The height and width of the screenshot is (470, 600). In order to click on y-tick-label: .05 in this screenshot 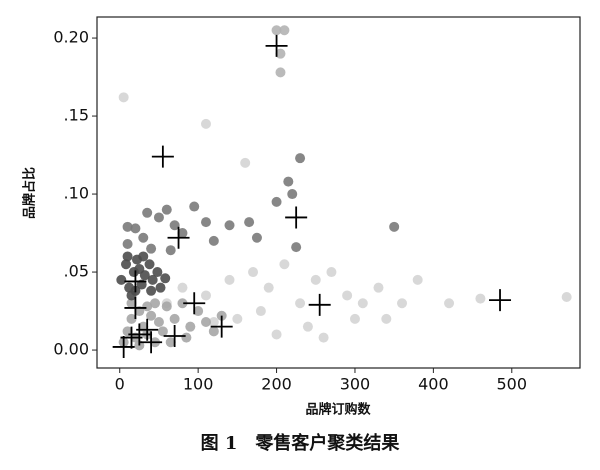, I will do `click(76, 271)`.